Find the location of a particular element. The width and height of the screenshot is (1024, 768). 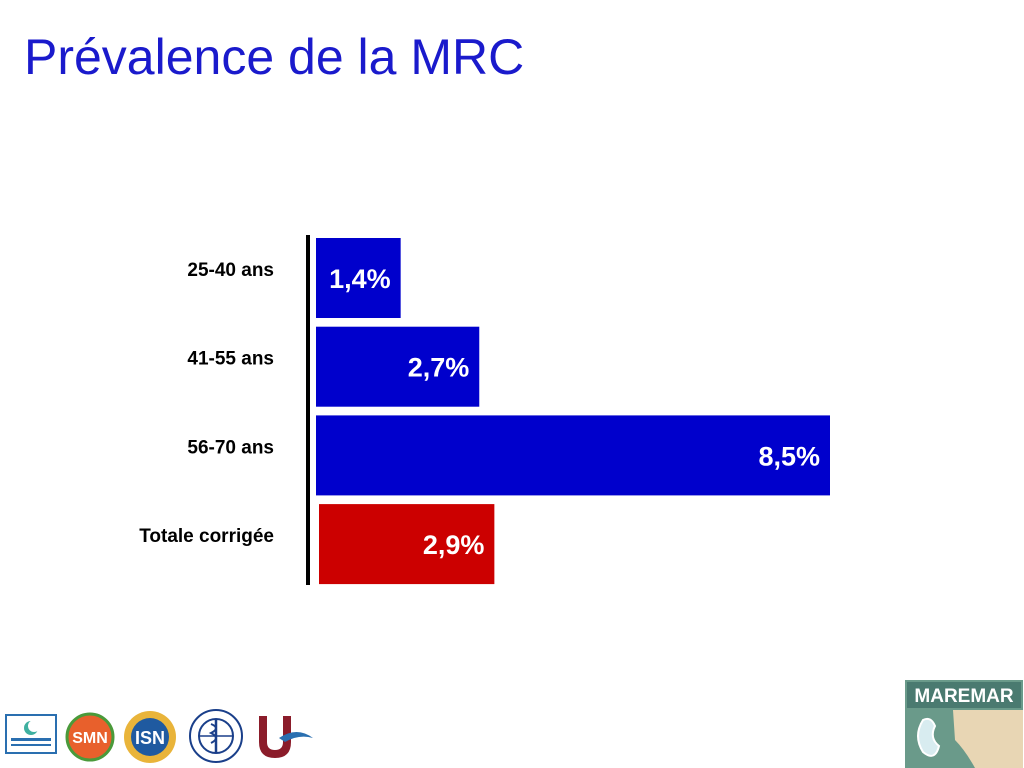

svg-text: SMN is located at coordinates (90, 738).